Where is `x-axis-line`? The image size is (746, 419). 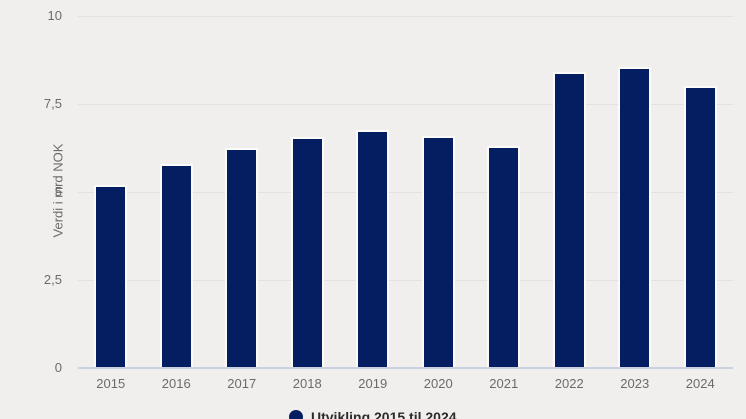 x-axis-line is located at coordinates (405, 368).